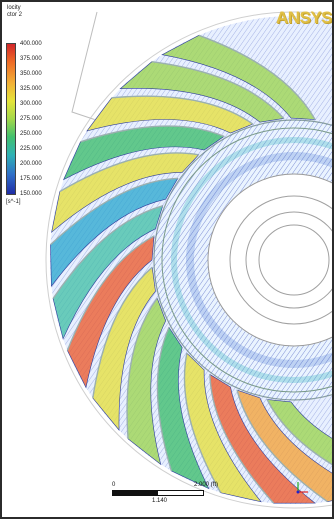 Image resolution: width=334 pixels, height=519 pixels. Describe the element at coordinates (31, 89) in the screenshot. I see `legend-label: 325.000` at that location.